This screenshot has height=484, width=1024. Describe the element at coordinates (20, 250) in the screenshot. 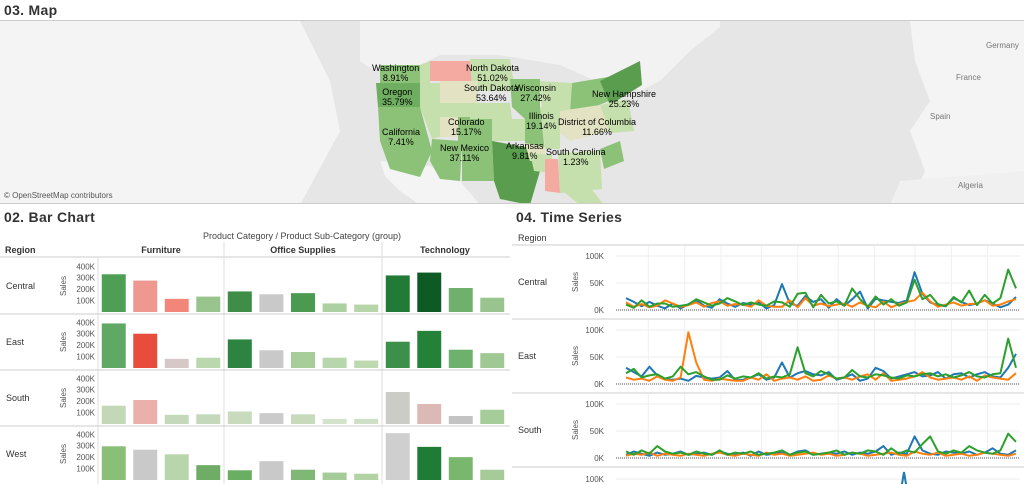

I see `row-header: Region` at that location.